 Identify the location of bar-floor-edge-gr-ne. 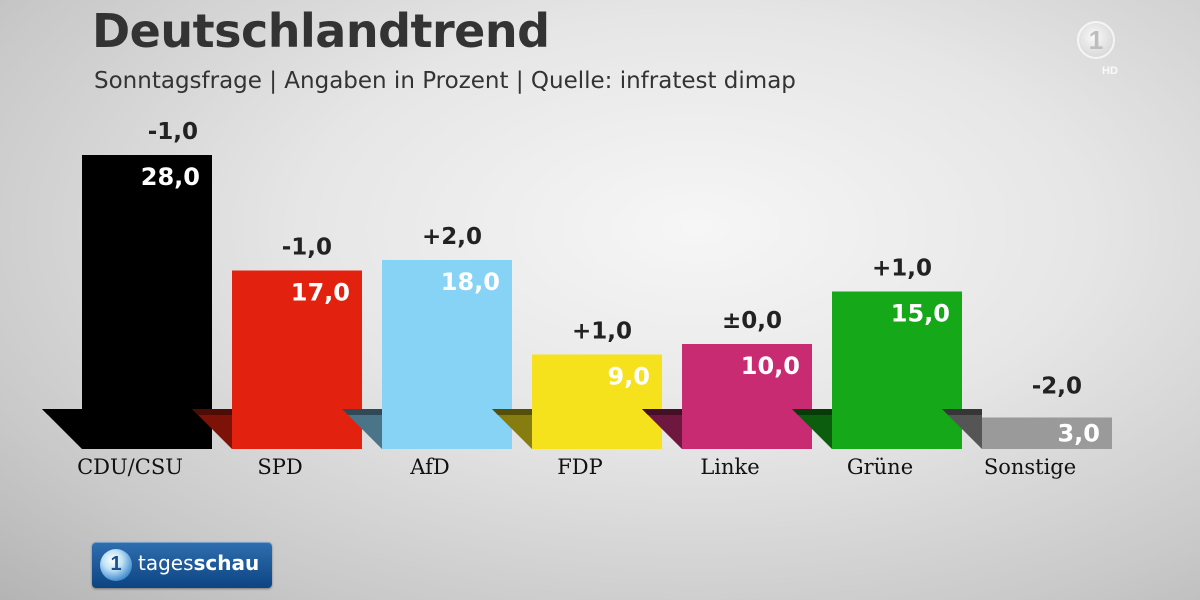
(812, 412).